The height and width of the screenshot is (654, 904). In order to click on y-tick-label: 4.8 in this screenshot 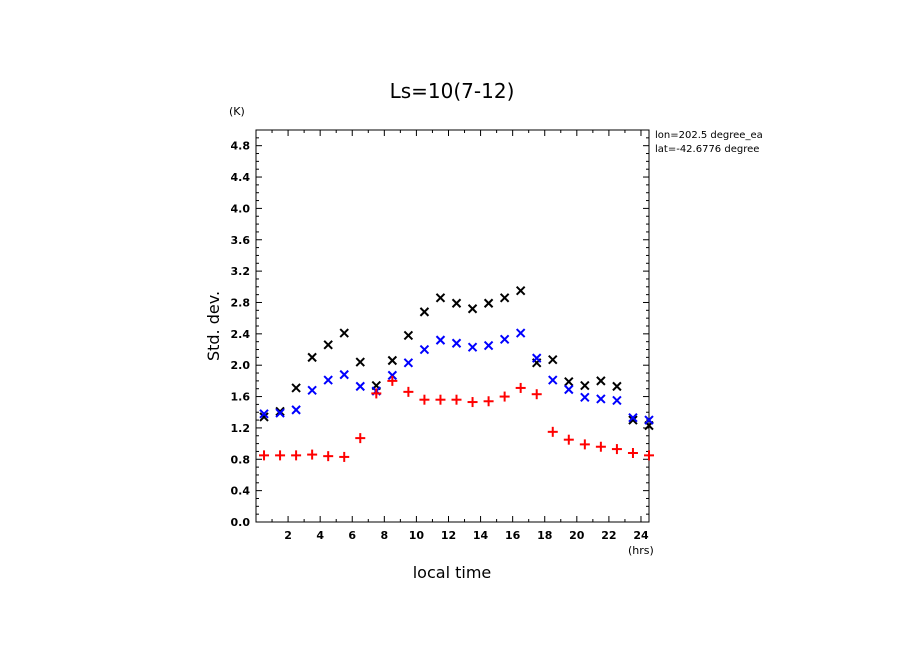, I will do `click(241, 146)`.